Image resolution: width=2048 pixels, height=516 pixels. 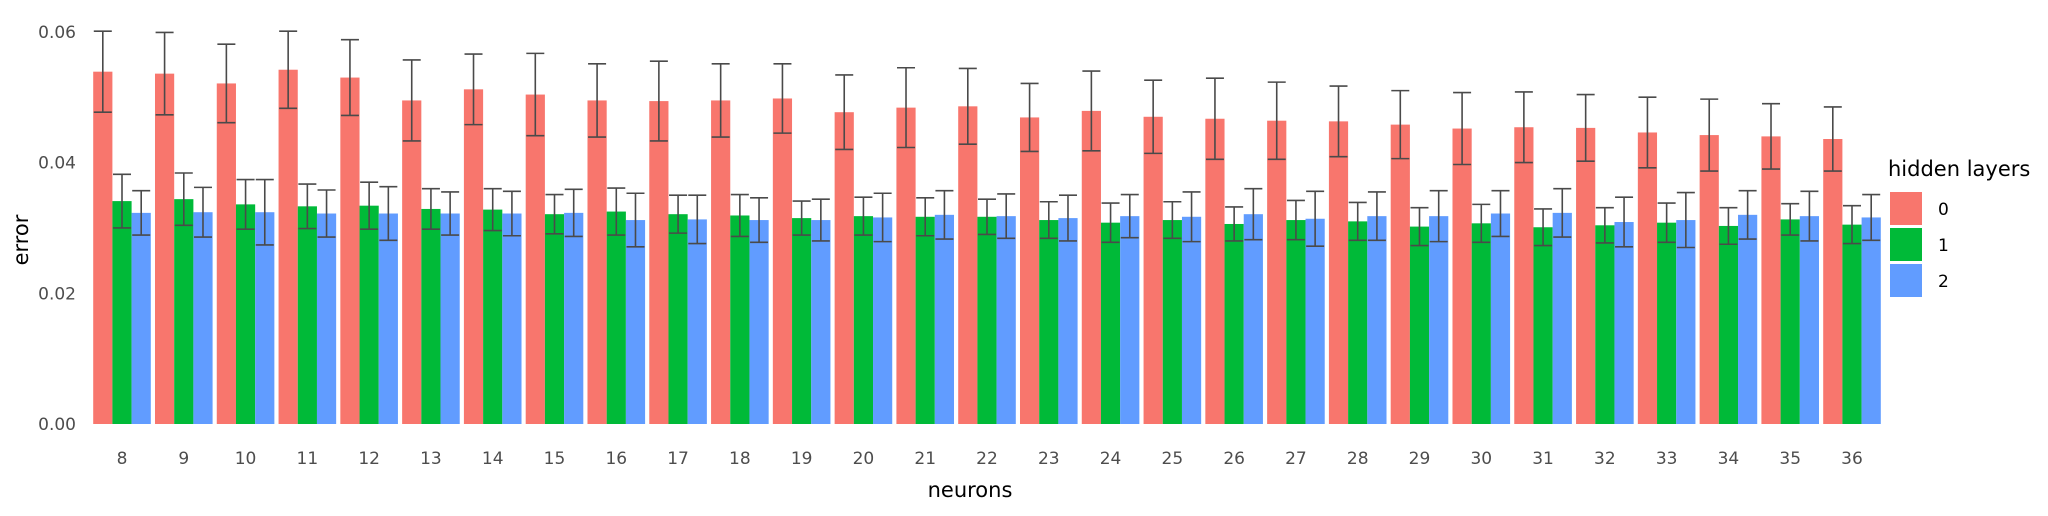 What do you see at coordinates (183, 459) in the screenshot?
I see `x-tick-label: 9` at bounding box center [183, 459].